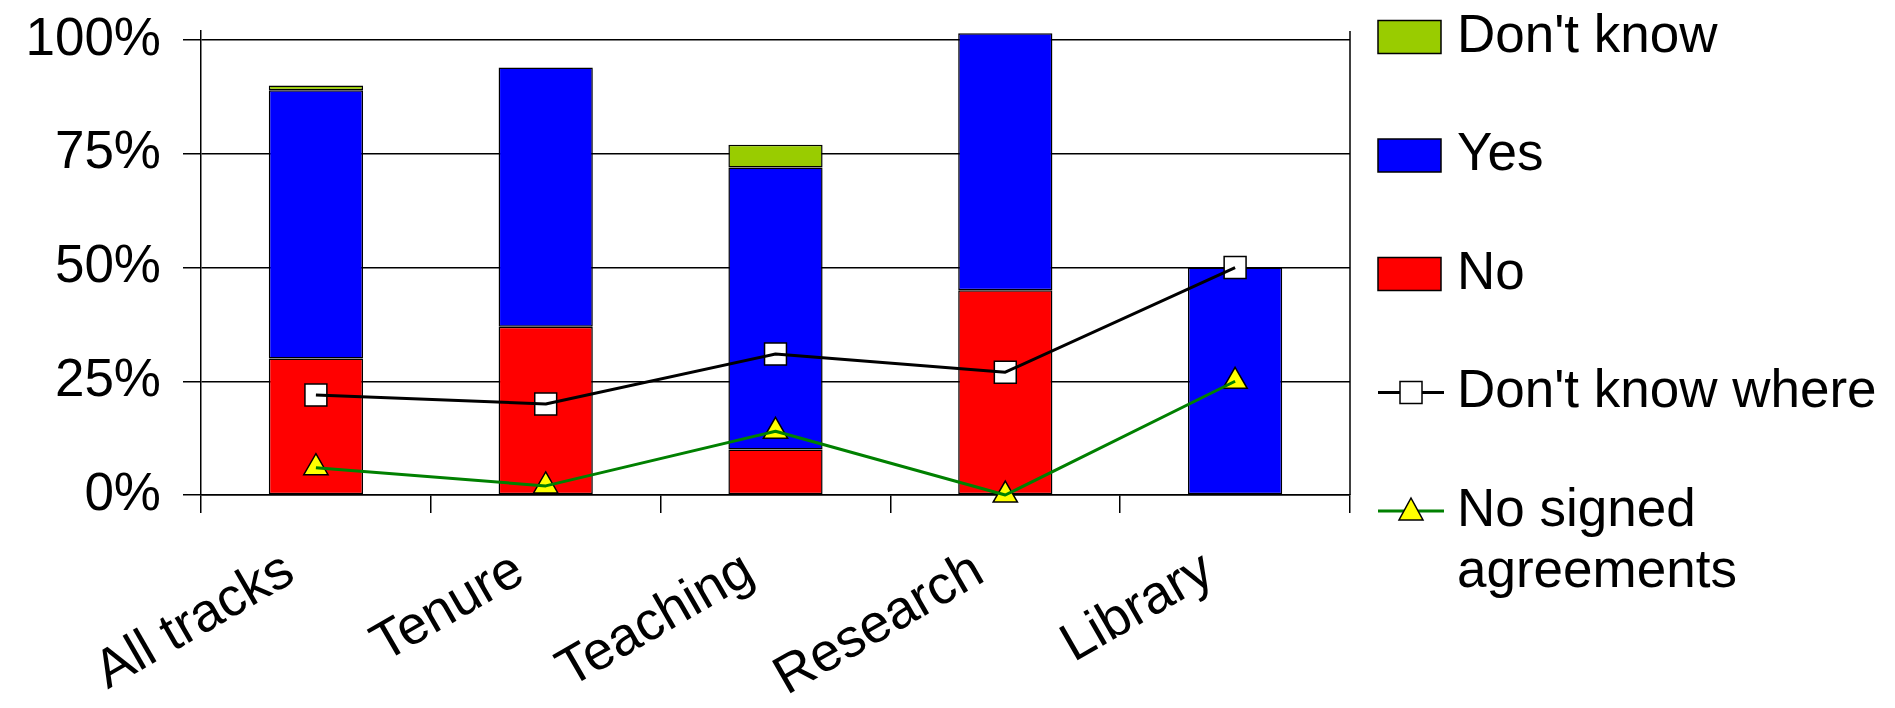 The width and height of the screenshot is (1895, 708). What do you see at coordinates (1491, 270) in the screenshot?
I see `legend-label: No` at bounding box center [1491, 270].